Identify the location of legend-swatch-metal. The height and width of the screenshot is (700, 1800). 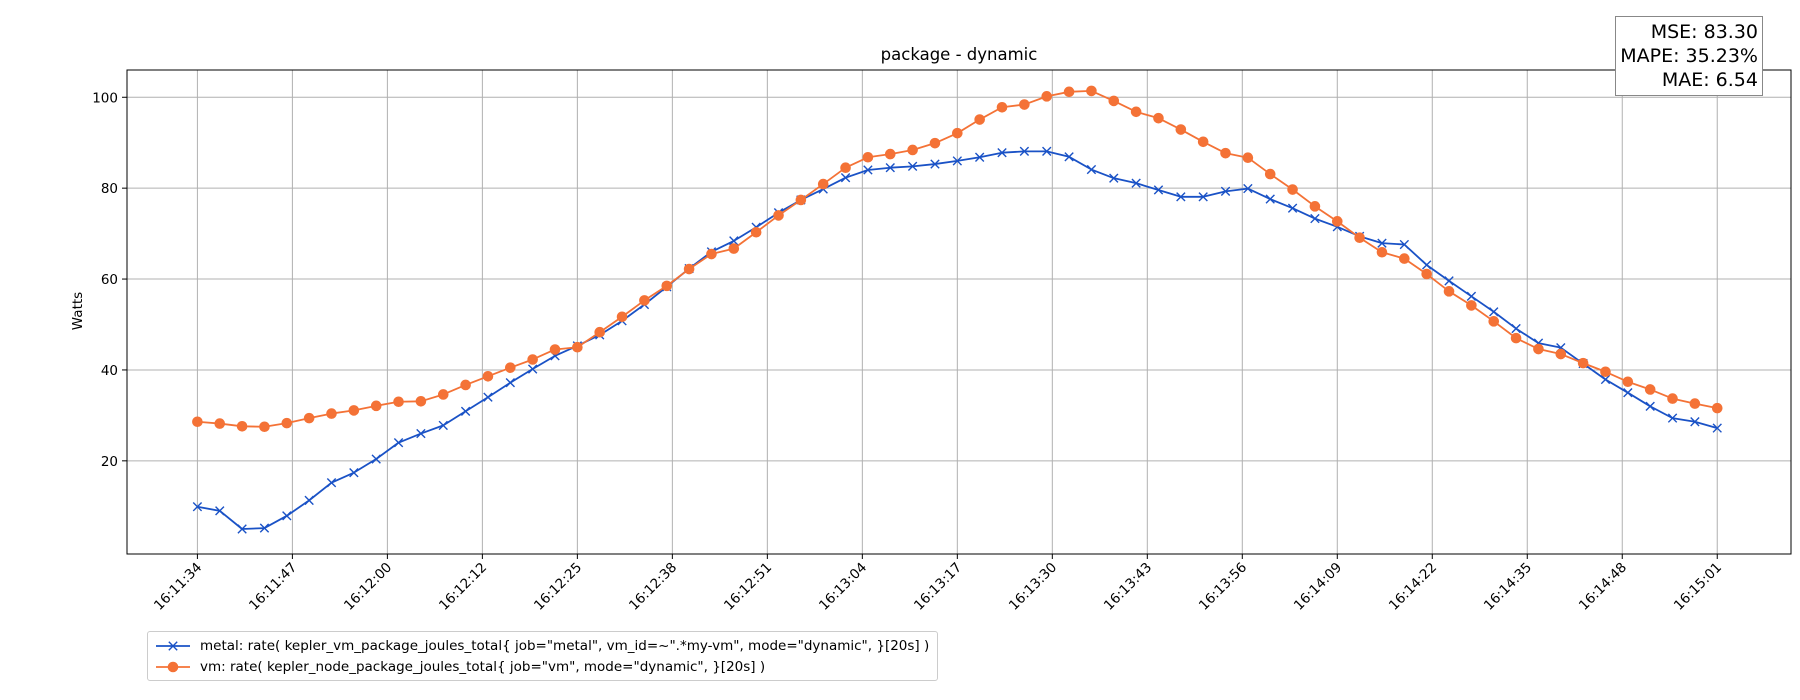
(173, 645).